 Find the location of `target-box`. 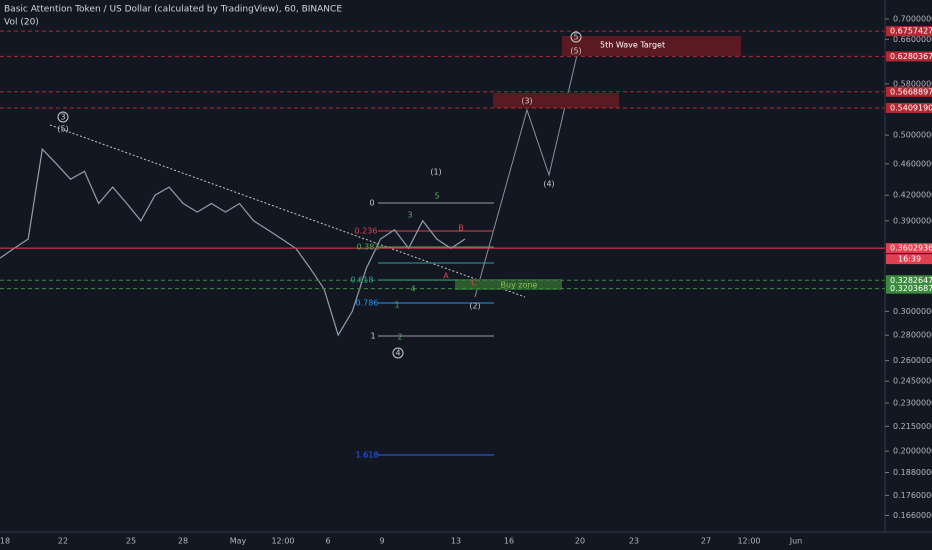

target-box is located at coordinates (651, 46).